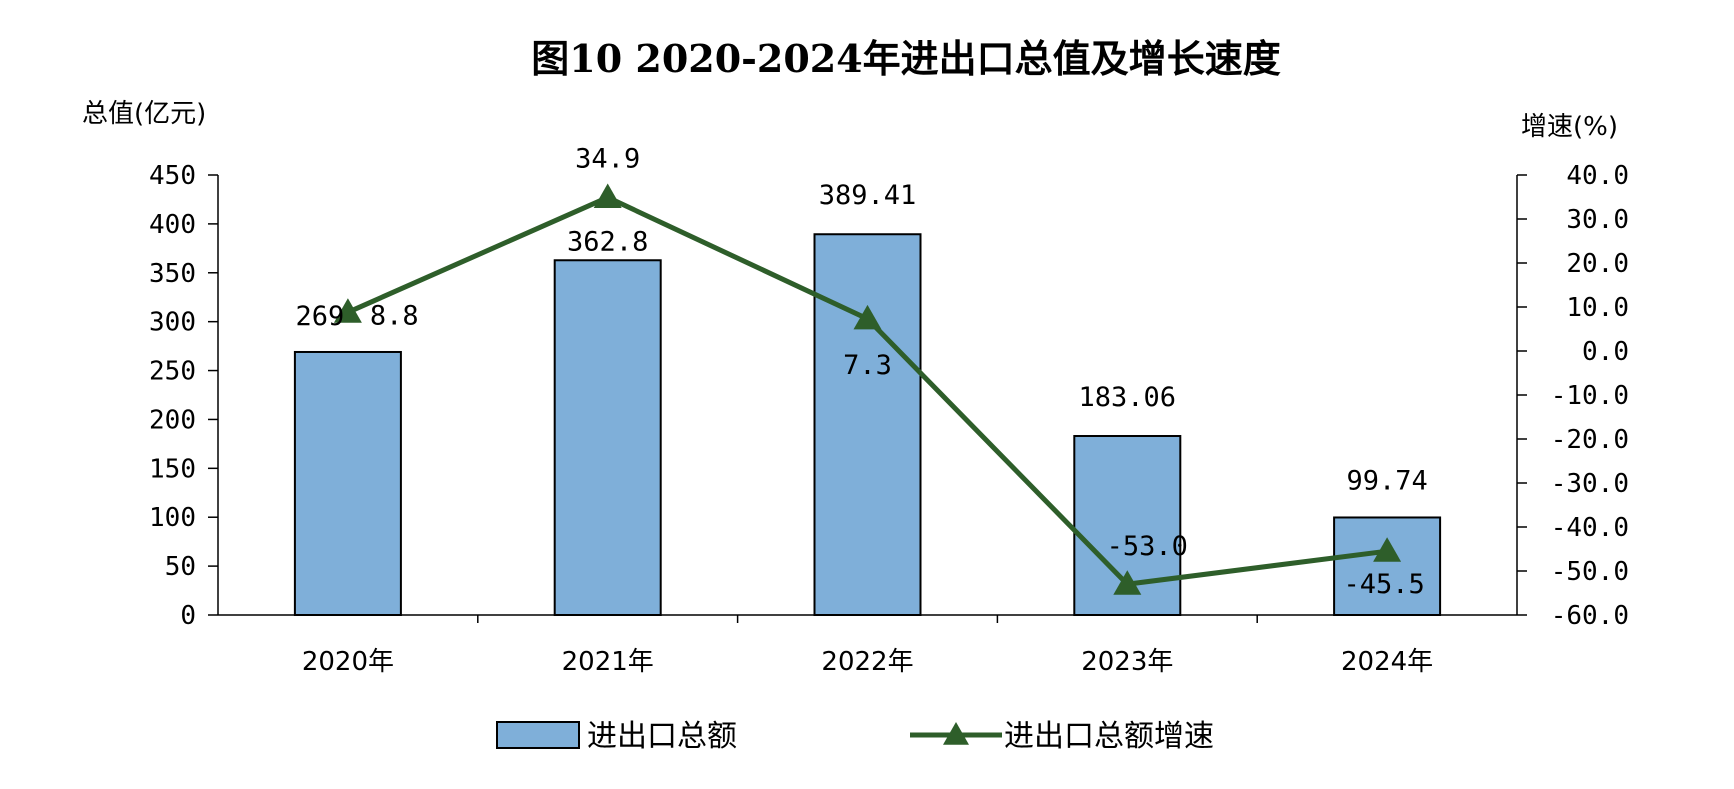  Describe the element at coordinates (1590, 484) in the screenshot. I see `right-tick-label: -30.0` at that location.